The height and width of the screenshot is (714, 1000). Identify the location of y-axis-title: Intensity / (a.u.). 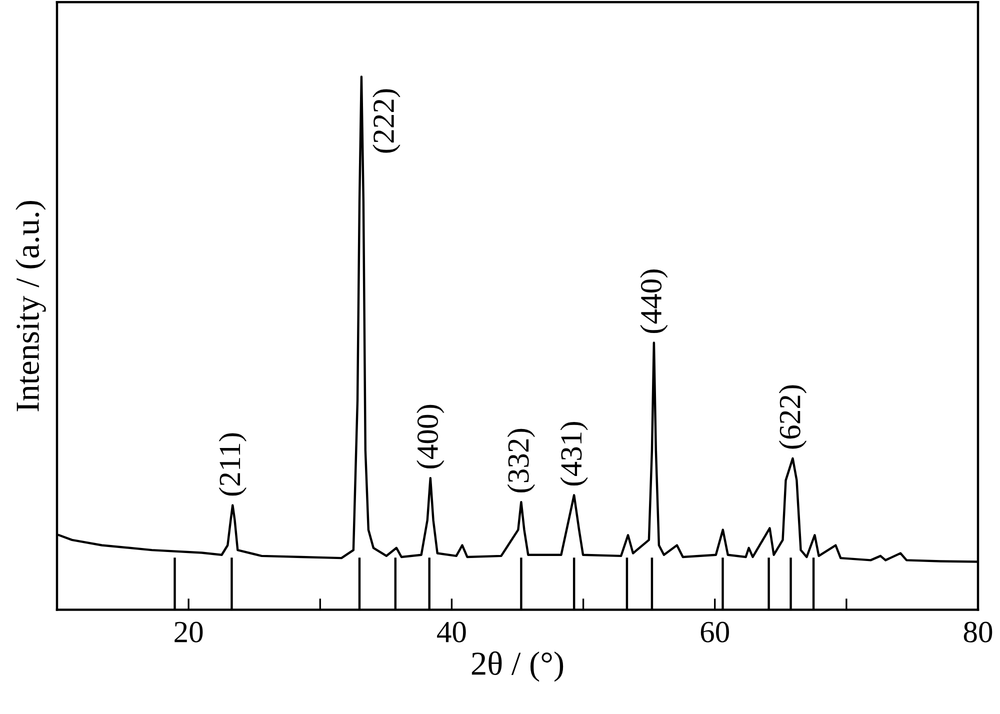
(31, 306).